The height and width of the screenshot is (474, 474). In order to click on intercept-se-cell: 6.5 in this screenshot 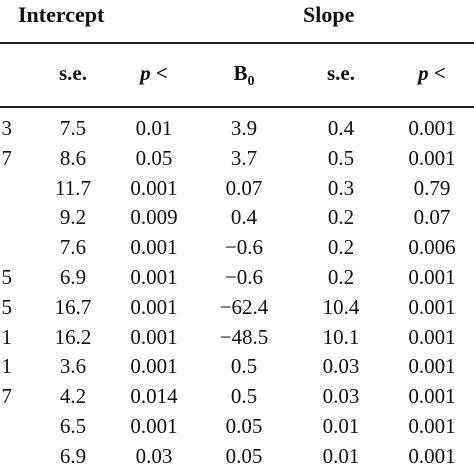, I will do `click(73, 426)`.